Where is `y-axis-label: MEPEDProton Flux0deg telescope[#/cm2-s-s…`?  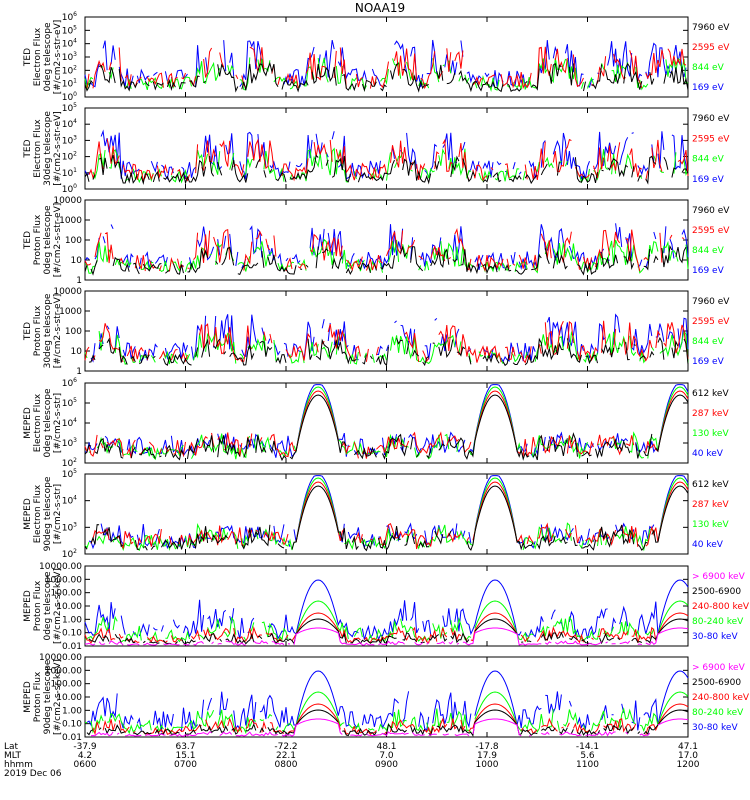
y-axis-label: MEPEDProton Flux0deg telescope[#/cm2-s-s… is located at coordinates (43, 606).